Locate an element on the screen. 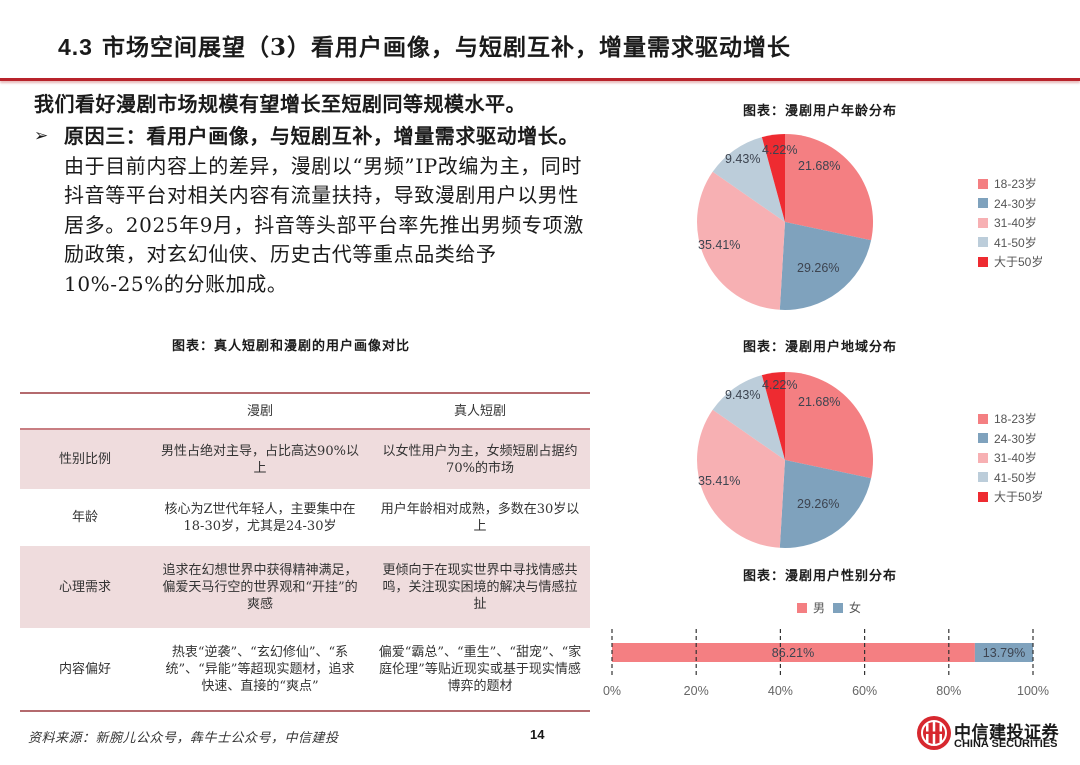 The image size is (1080, 765). gridlines is located at coordinates (822, 652).